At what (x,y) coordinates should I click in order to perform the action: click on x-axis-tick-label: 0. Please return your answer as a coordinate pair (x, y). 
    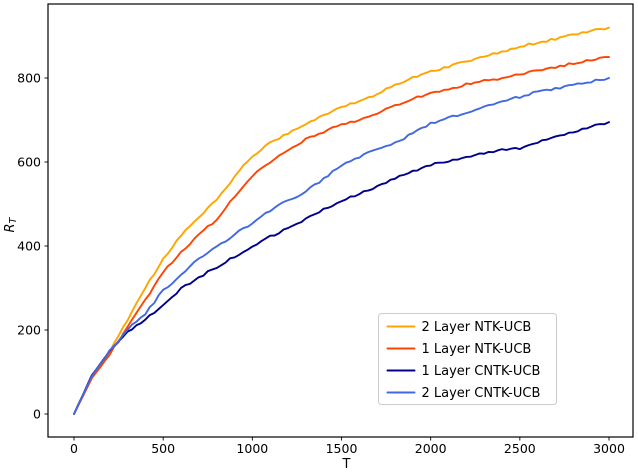
    Looking at the image, I should click on (74, 448).